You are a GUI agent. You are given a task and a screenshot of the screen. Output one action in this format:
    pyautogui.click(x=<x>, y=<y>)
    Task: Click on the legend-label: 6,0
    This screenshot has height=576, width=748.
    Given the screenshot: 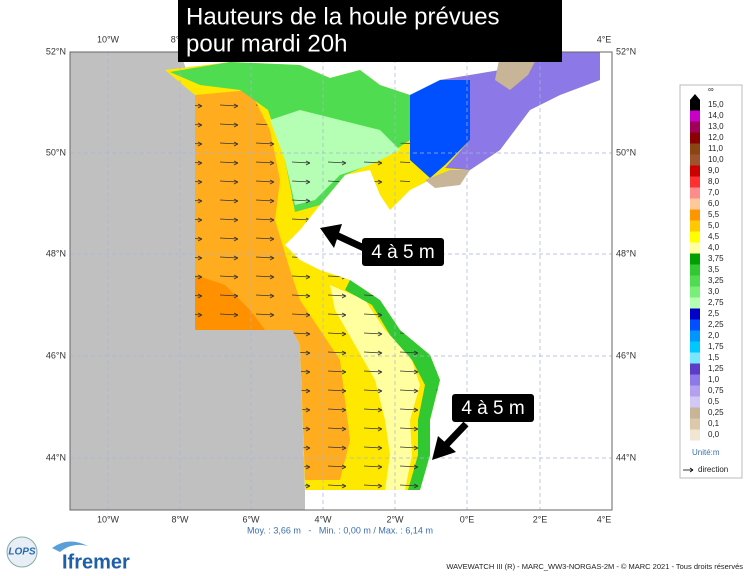 What is the action you would take?
    pyautogui.click(x=714, y=203)
    